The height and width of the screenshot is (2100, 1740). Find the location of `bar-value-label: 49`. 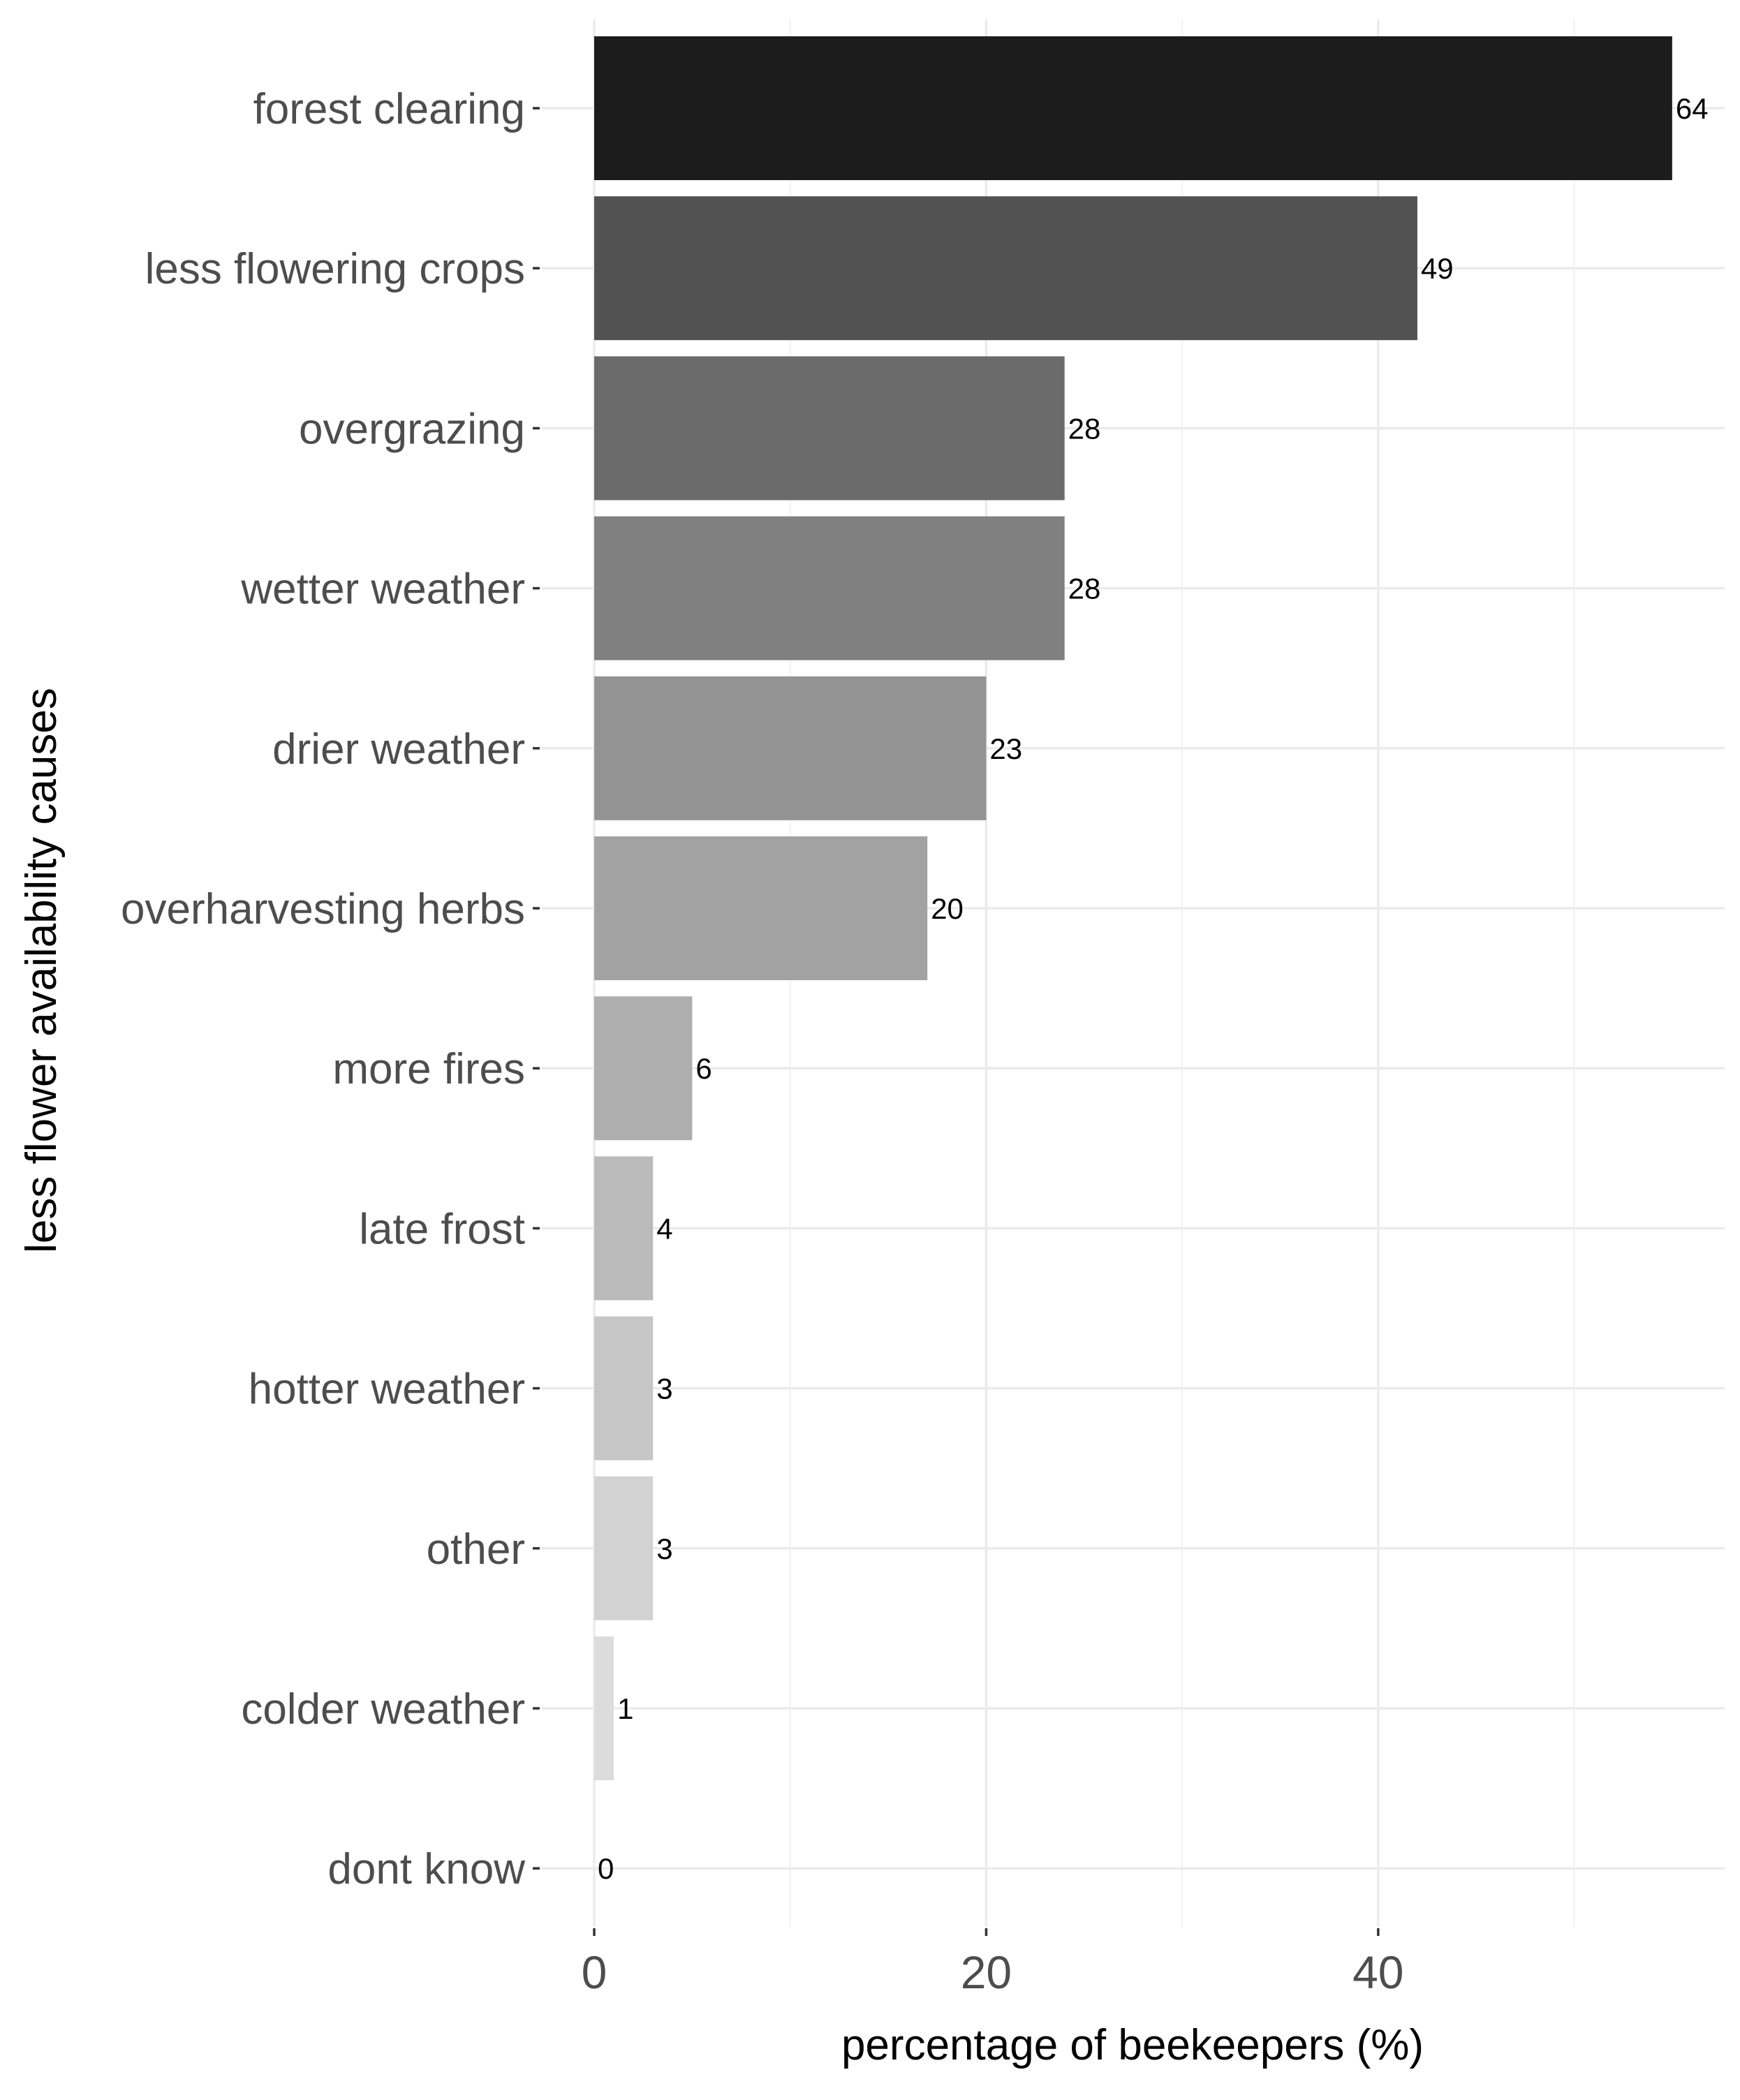

bar-value-label: 49 is located at coordinates (1438, 268).